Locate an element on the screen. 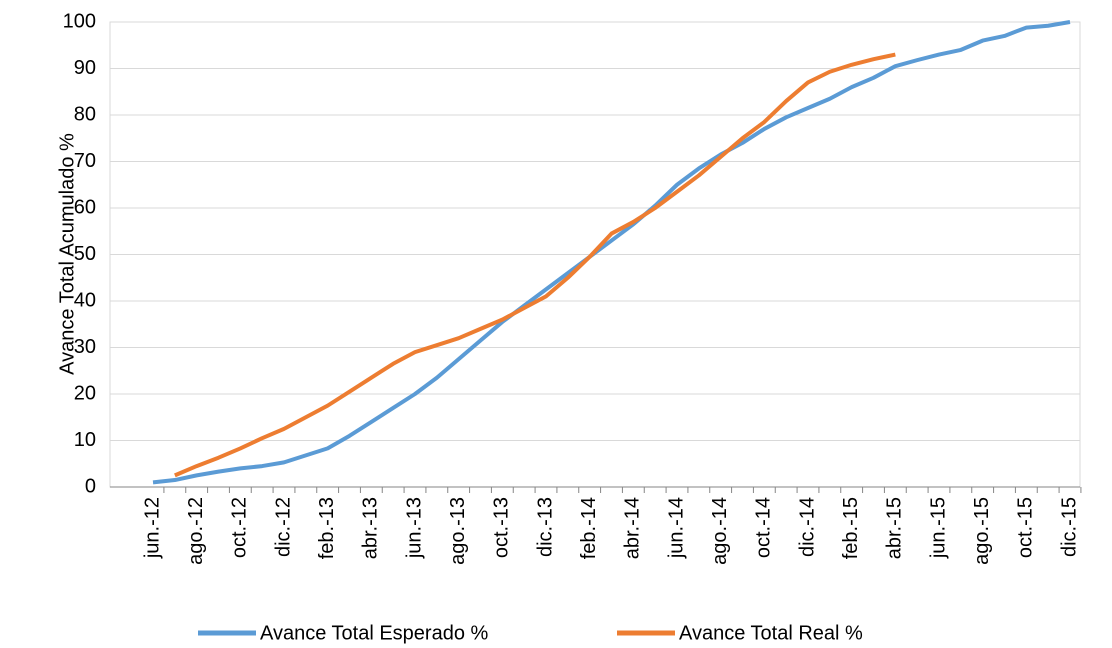 The image size is (1112, 648). x-tick-label: abr.-14 is located at coordinates (633, 528).